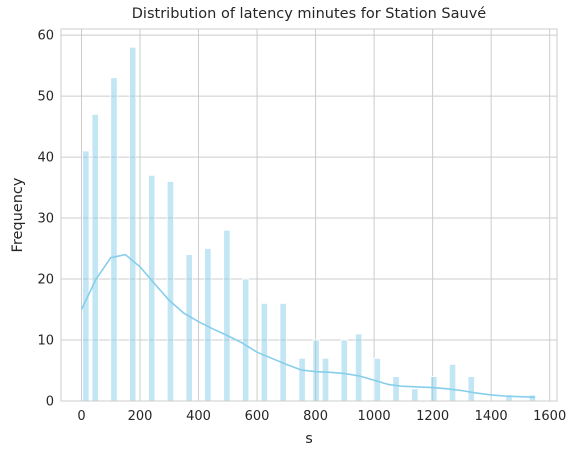  Describe the element at coordinates (50, 402) in the screenshot. I see `y-tick-label: 0` at that location.